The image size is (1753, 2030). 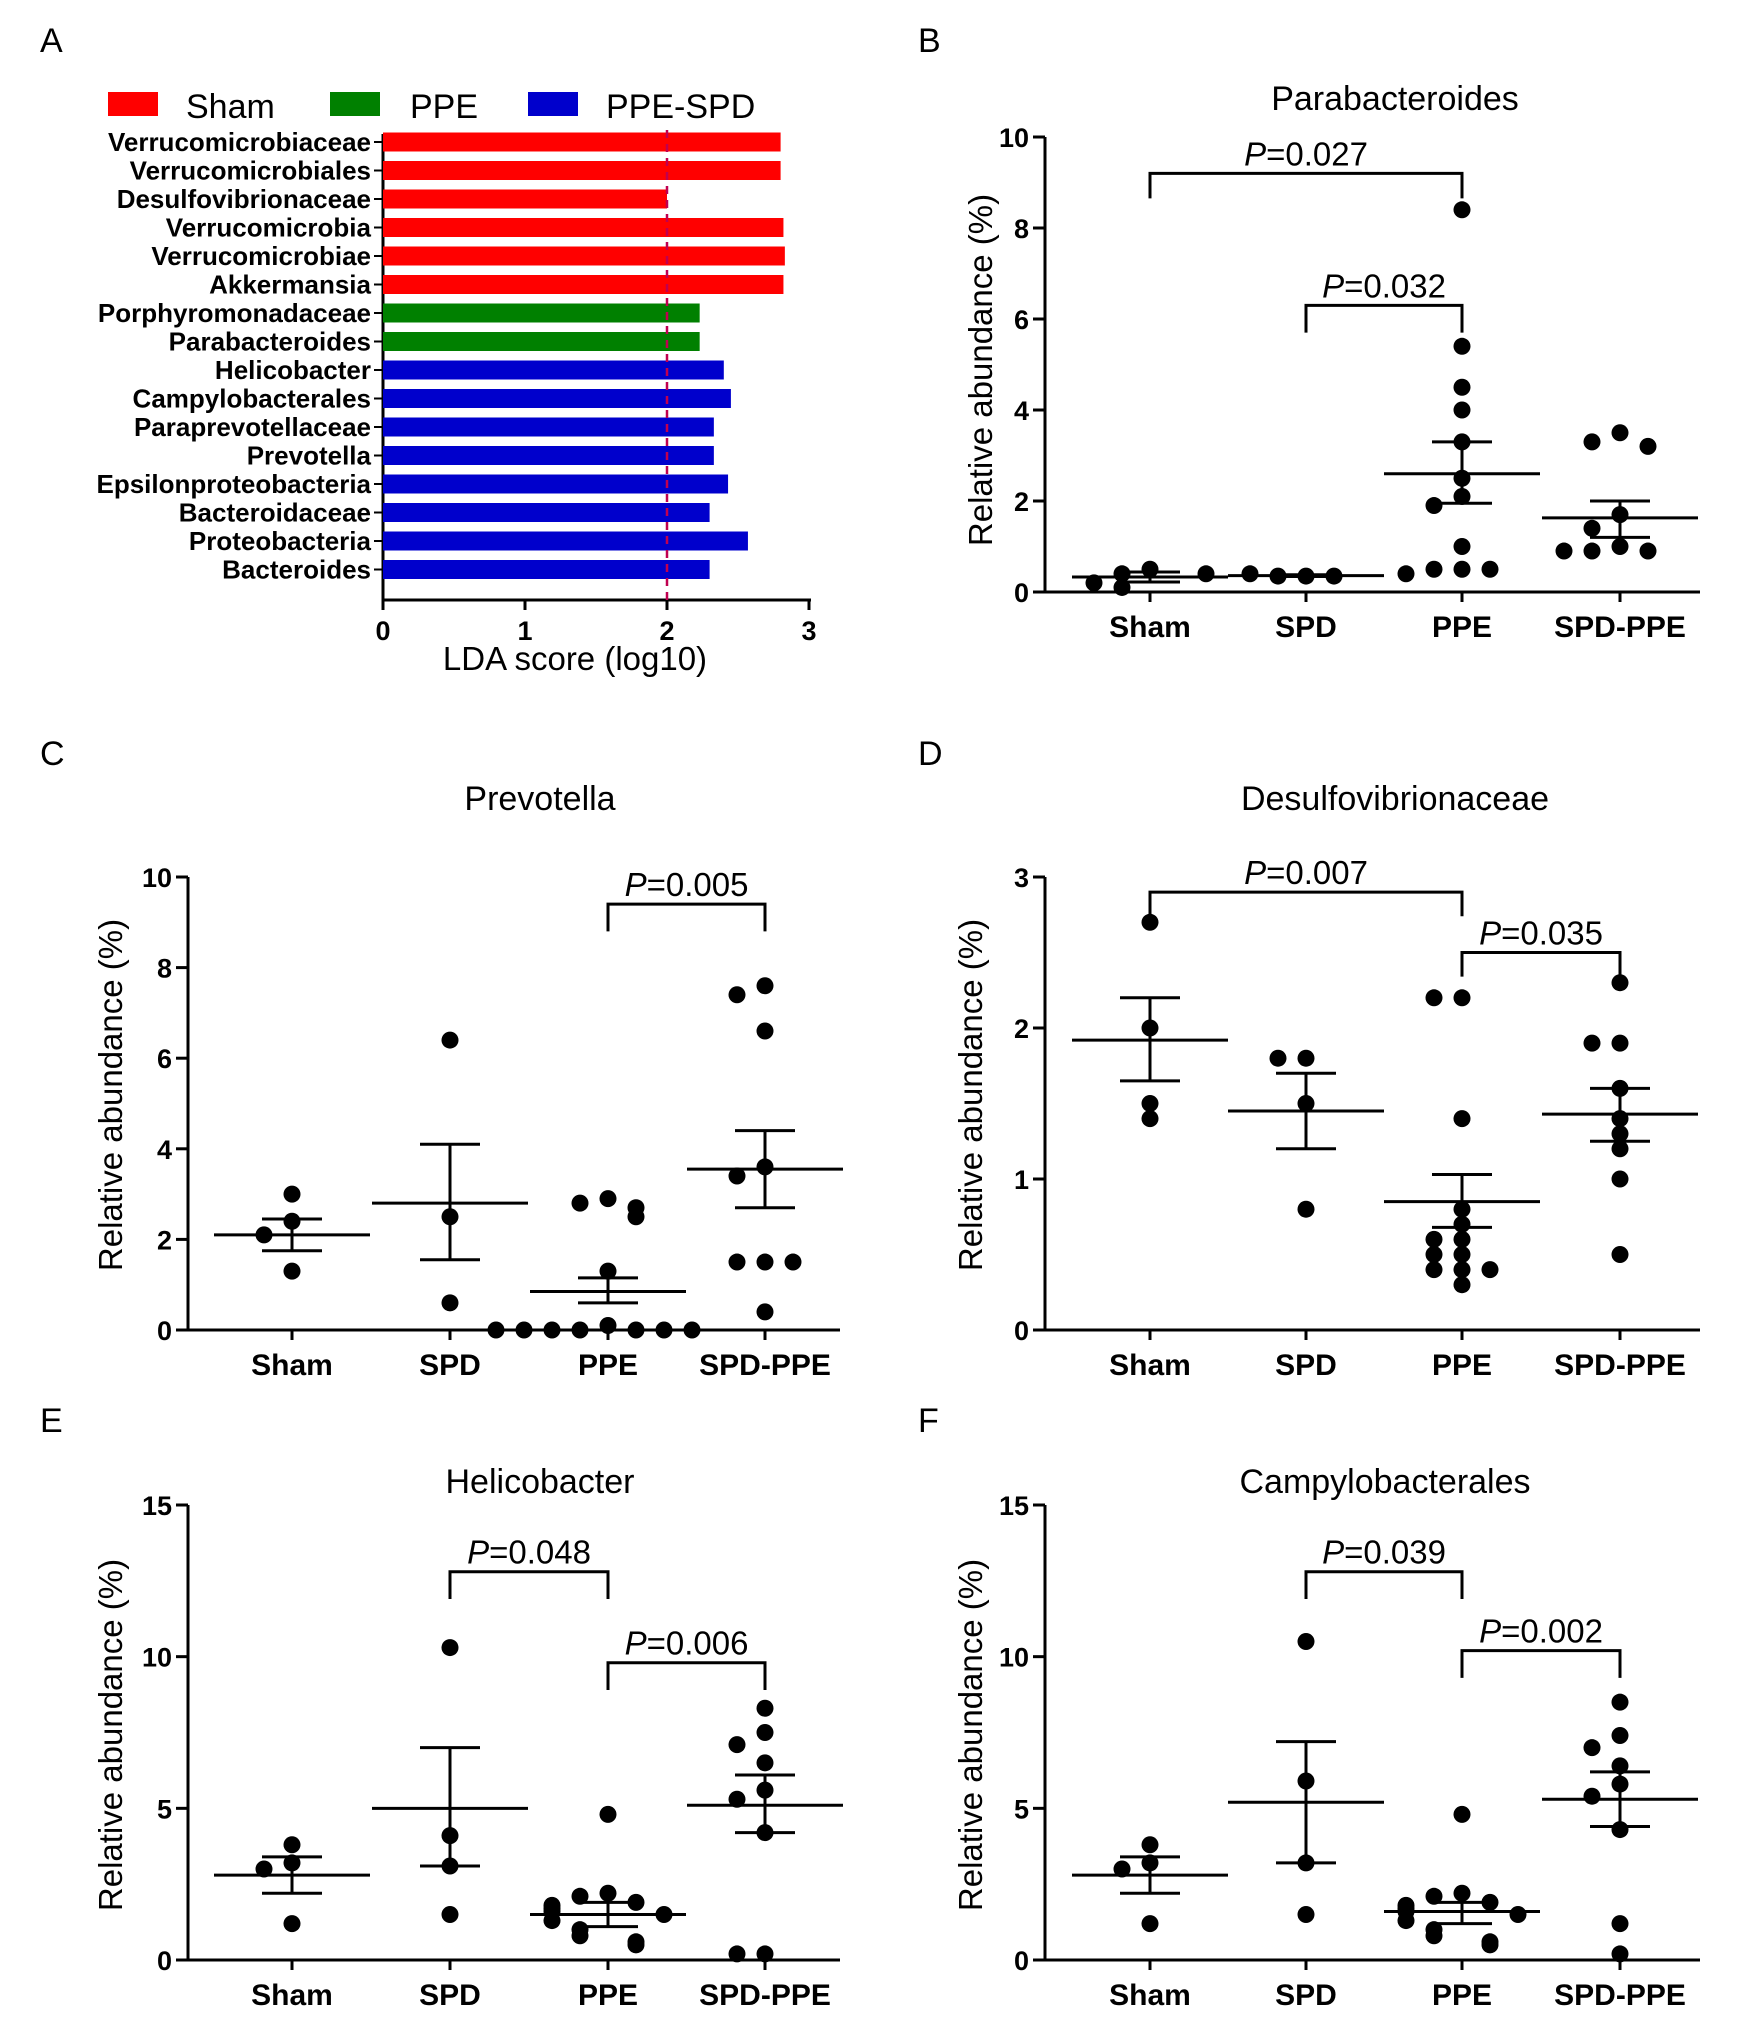 I want to click on category-label: SPD-PPE, so click(x=1620, y=627).